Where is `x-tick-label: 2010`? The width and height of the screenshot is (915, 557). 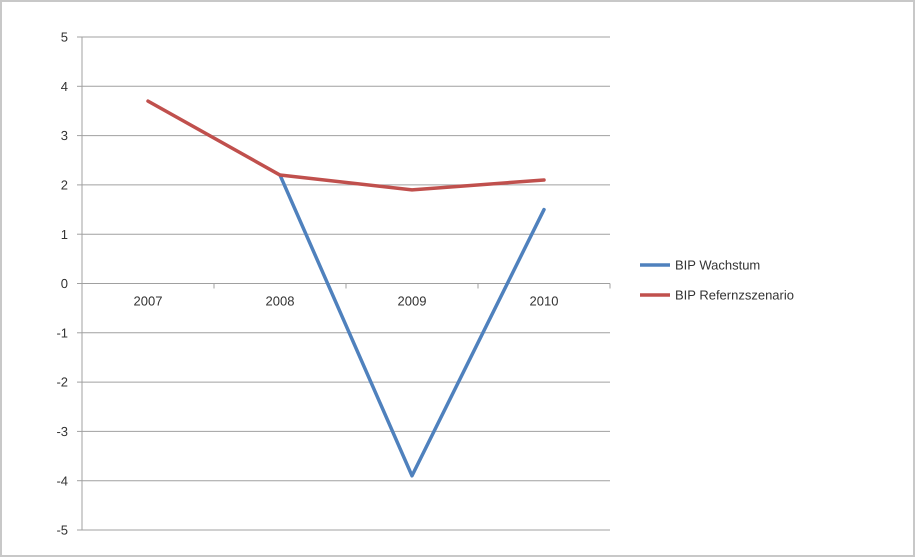
x-tick-label: 2010 is located at coordinates (544, 301).